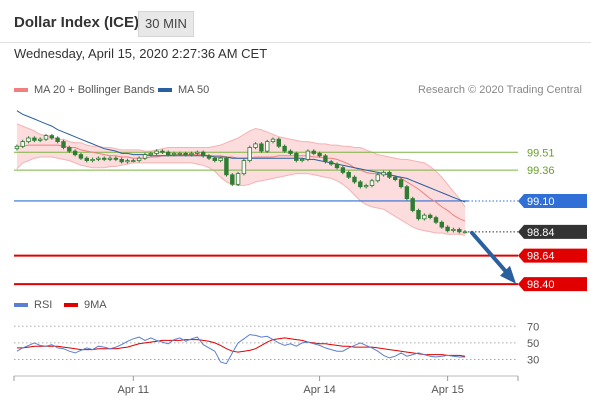  What do you see at coordinates (499, 90) in the screenshot?
I see `credit-text: Research © 2020 Trading Central` at bounding box center [499, 90].